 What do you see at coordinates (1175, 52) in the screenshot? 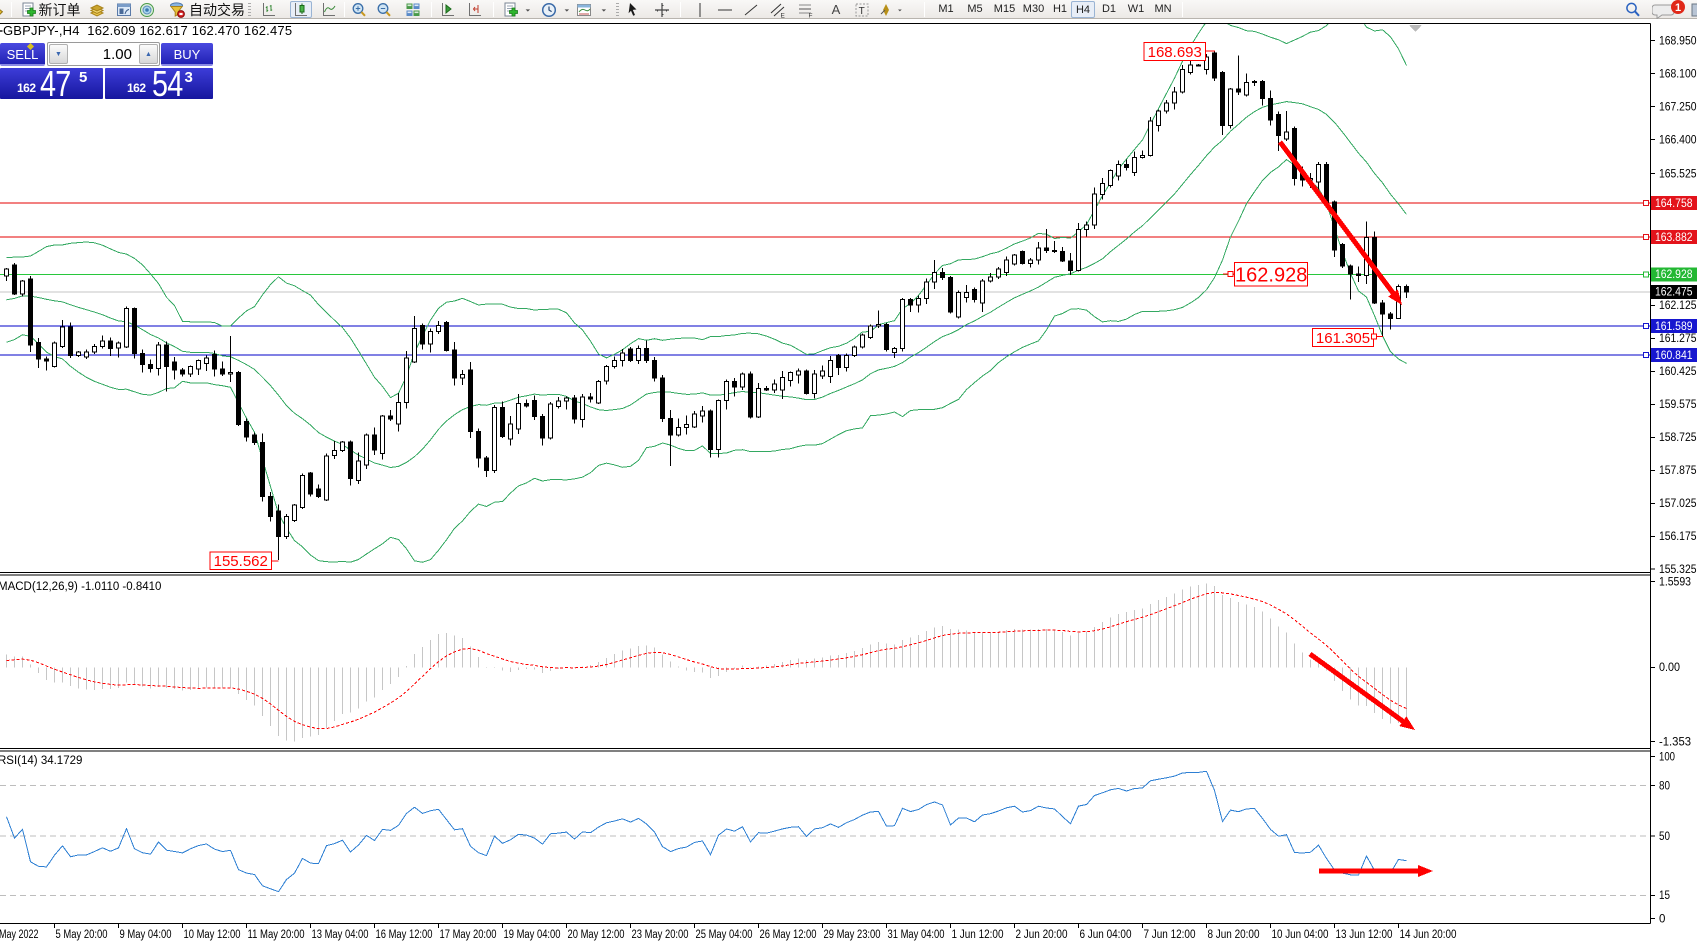
I see `svg-text: 168.693` at bounding box center [1175, 52].